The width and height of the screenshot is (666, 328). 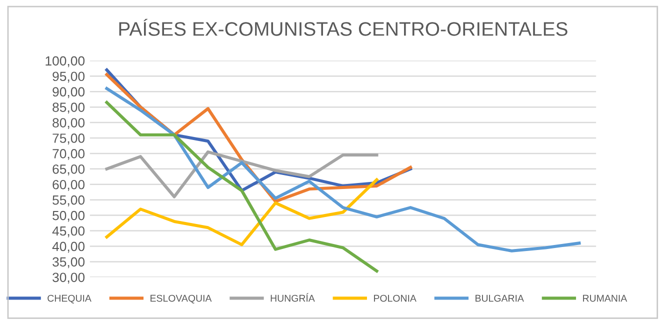 What do you see at coordinates (68, 92) in the screenshot?
I see `y-tick-label: 90,00` at bounding box center [68, 92].